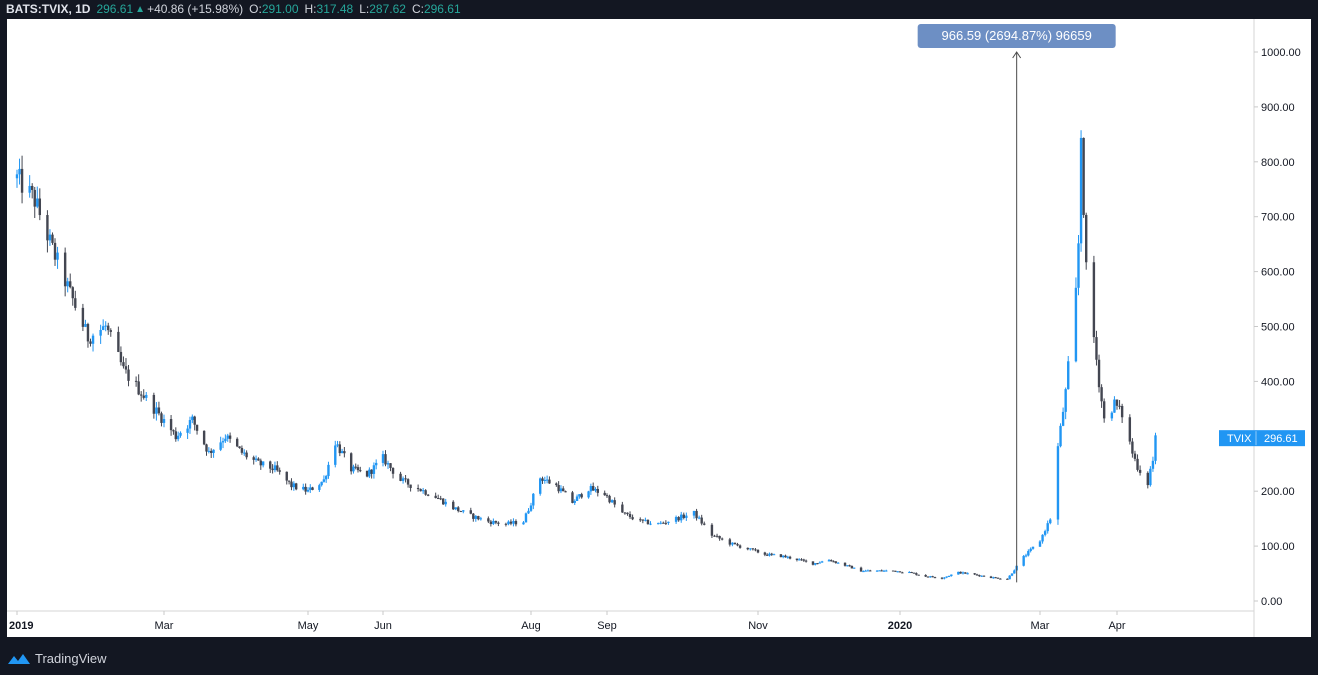 The image size is (1318, 675). What do you see at coordinates (57, 658) in the screenshot?
I see `tradingview-logo: TradingView` at bounding box center [57, 658].